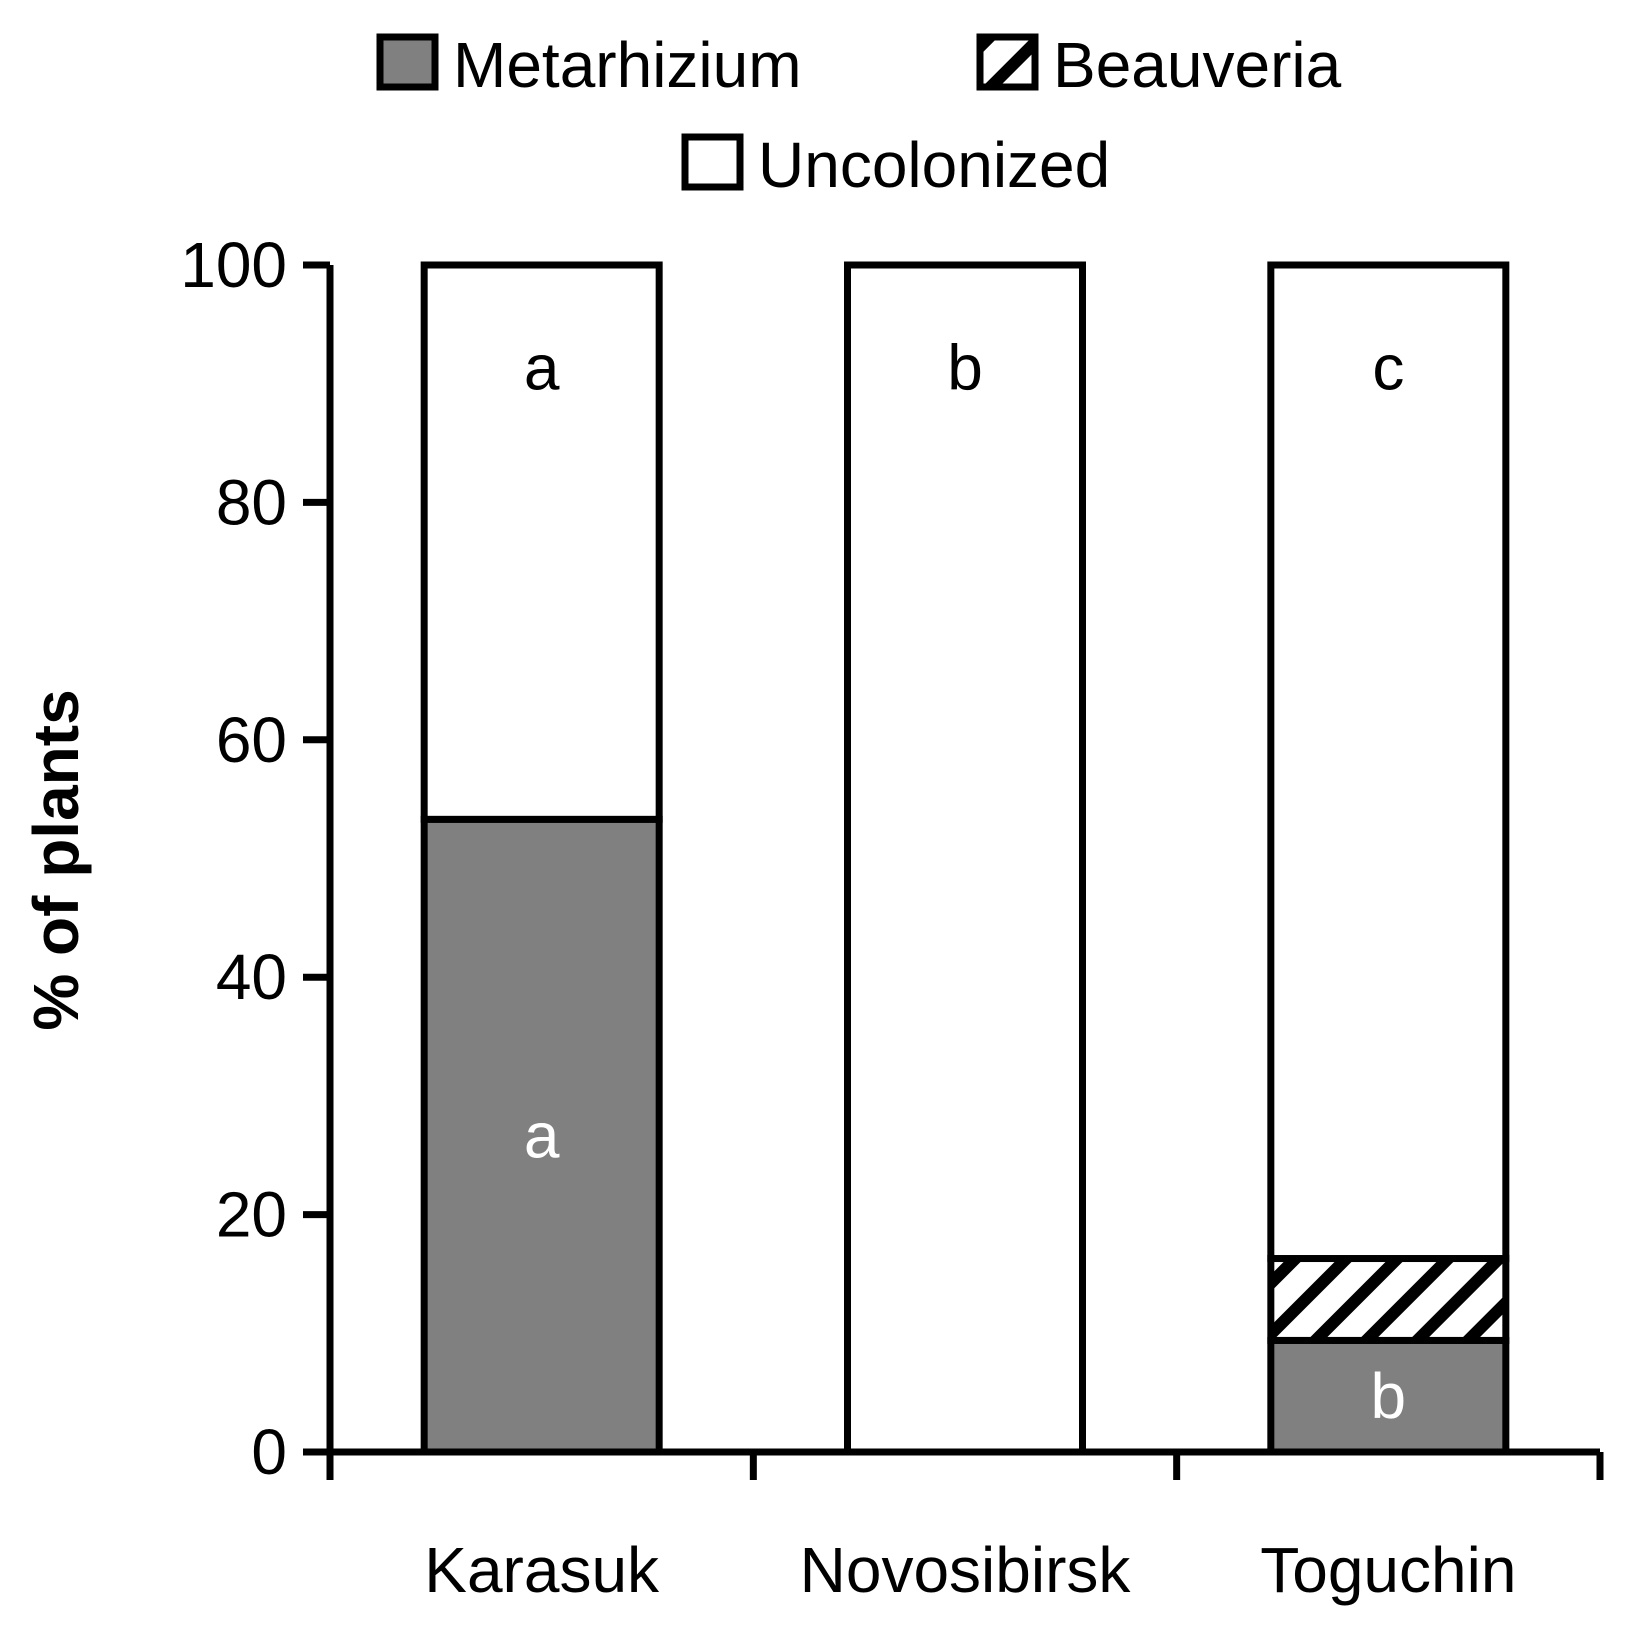 This screenshot has height=1640, width=1626. I want to click on y-tick-label-60: 60, so click(251, 740).